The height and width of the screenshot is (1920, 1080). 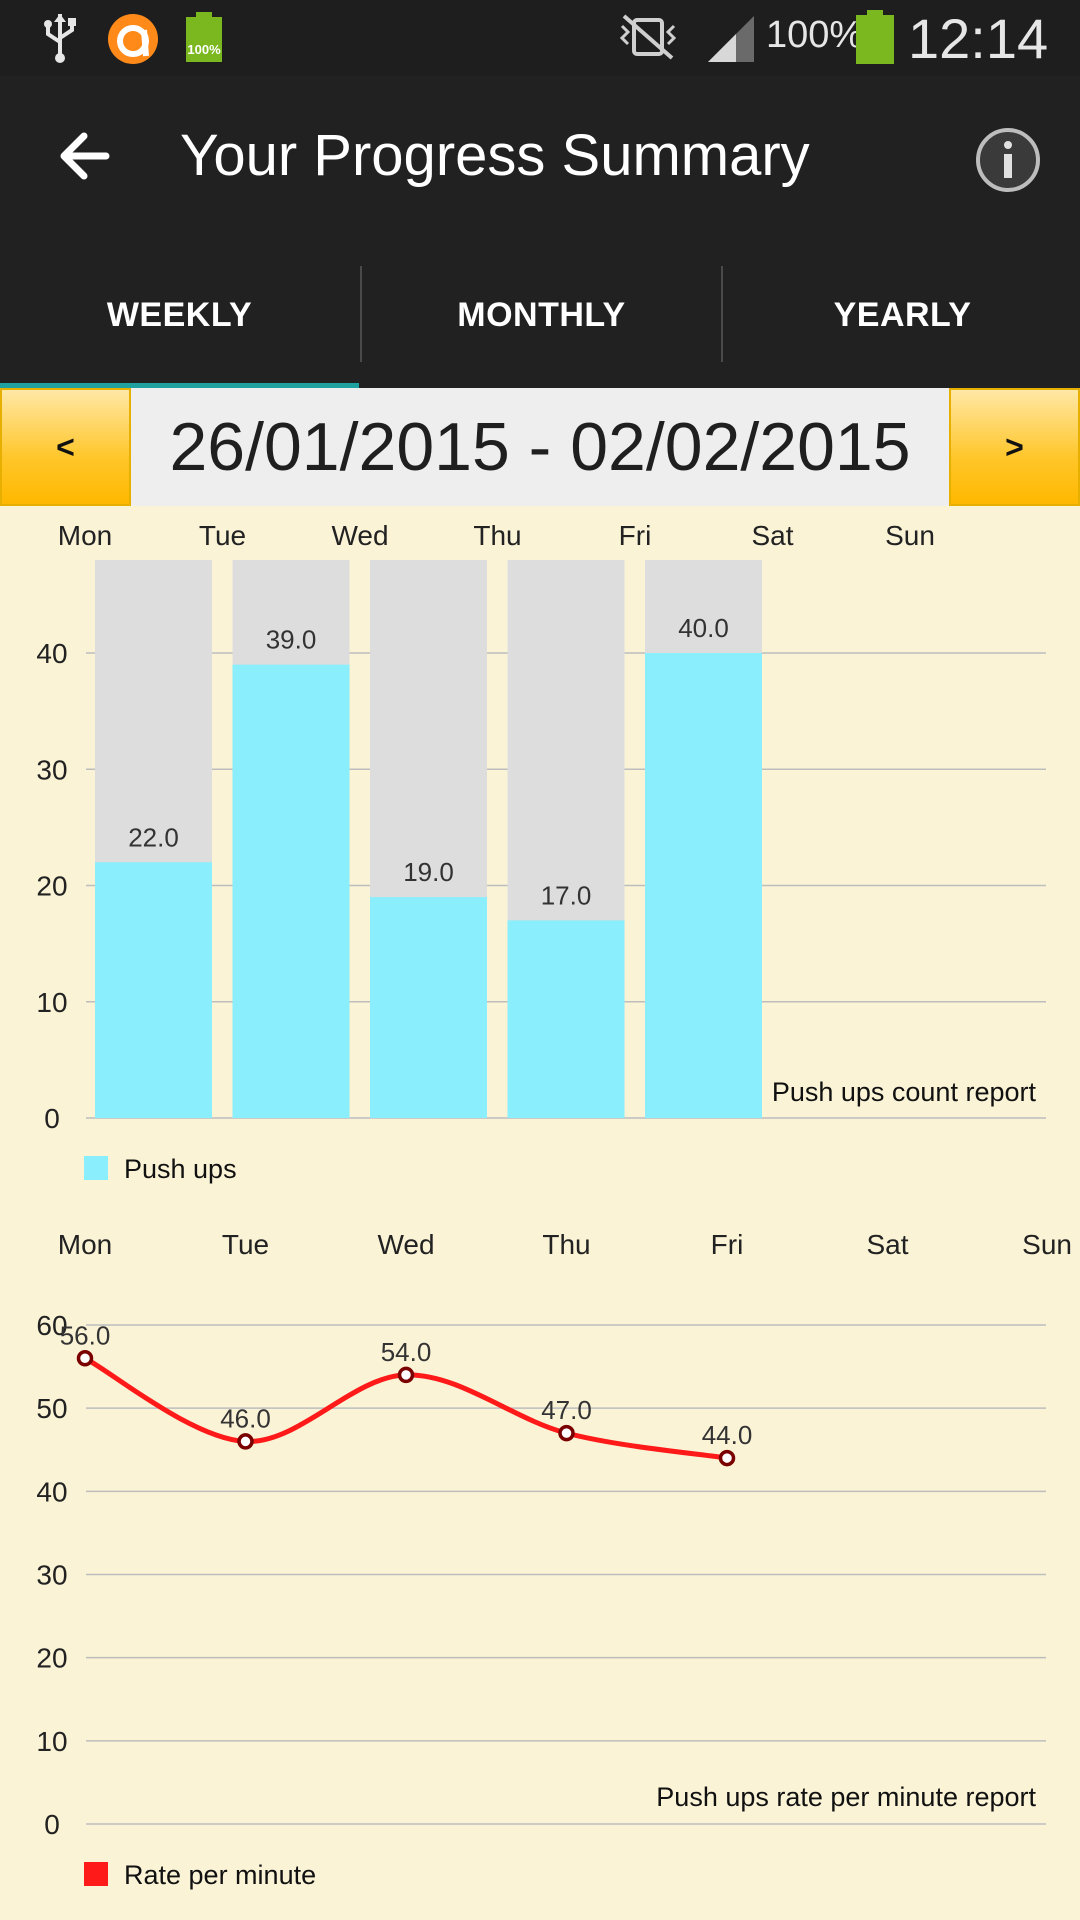 What do you see at coordinates (648, 37) in the screenshot?
I see `vibrate-off-icon` at bounding box center [648, 37].